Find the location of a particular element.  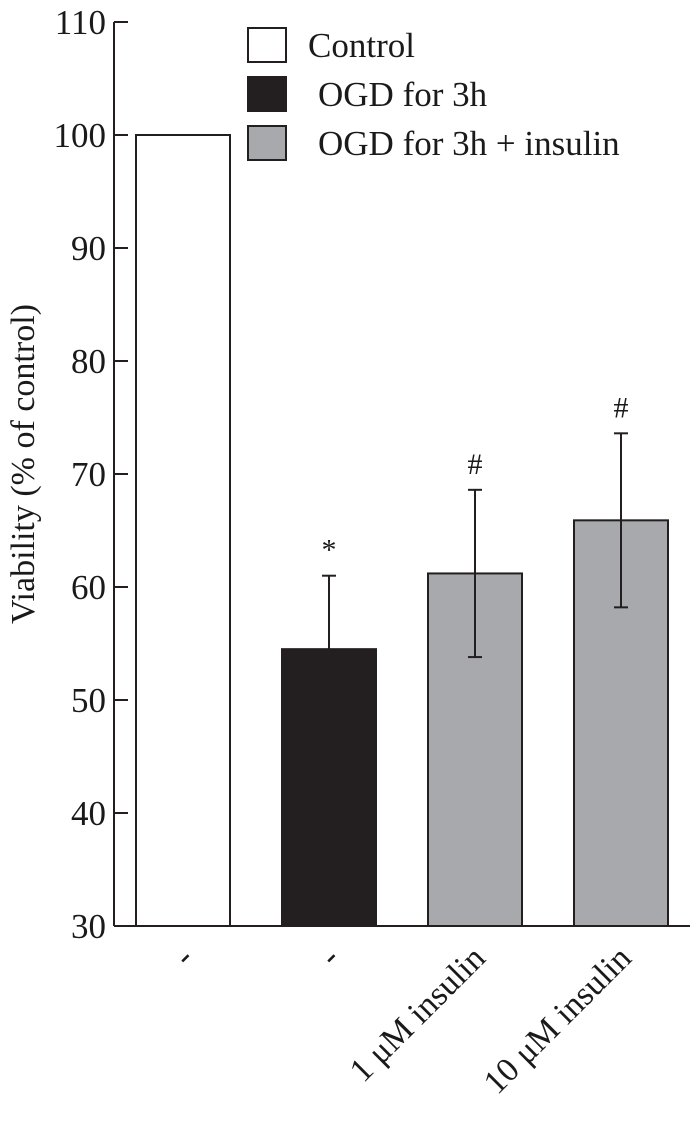

y-tick-label: 110 is located at coordinates (80, 22).